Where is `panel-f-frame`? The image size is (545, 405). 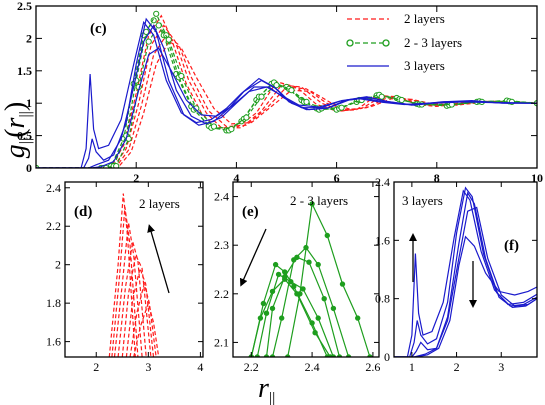 panel-f-frame is located at coordinates (465, 269).